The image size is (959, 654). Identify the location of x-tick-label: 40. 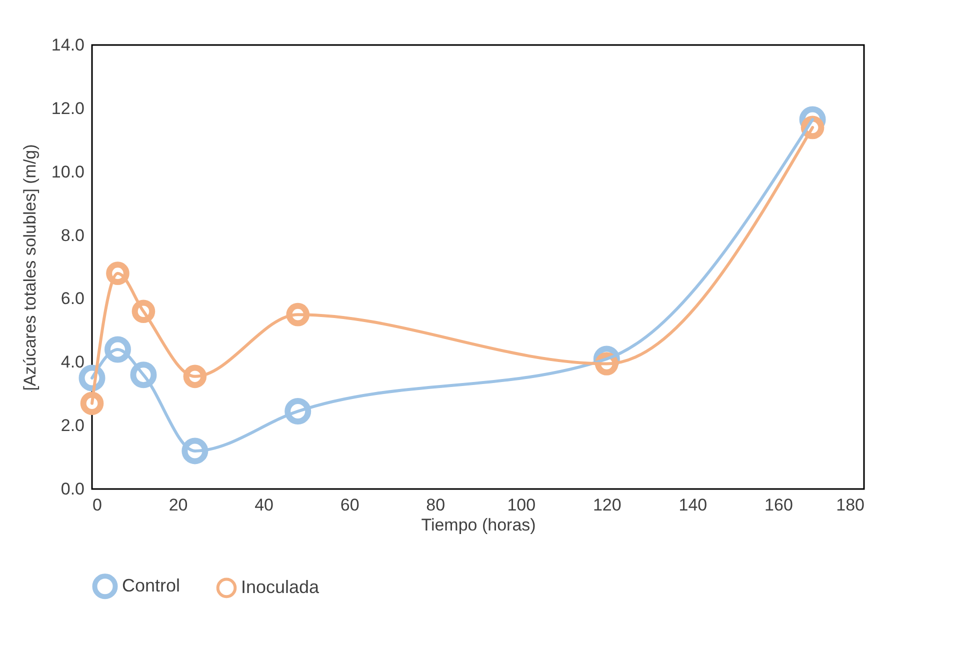
(264, 505).